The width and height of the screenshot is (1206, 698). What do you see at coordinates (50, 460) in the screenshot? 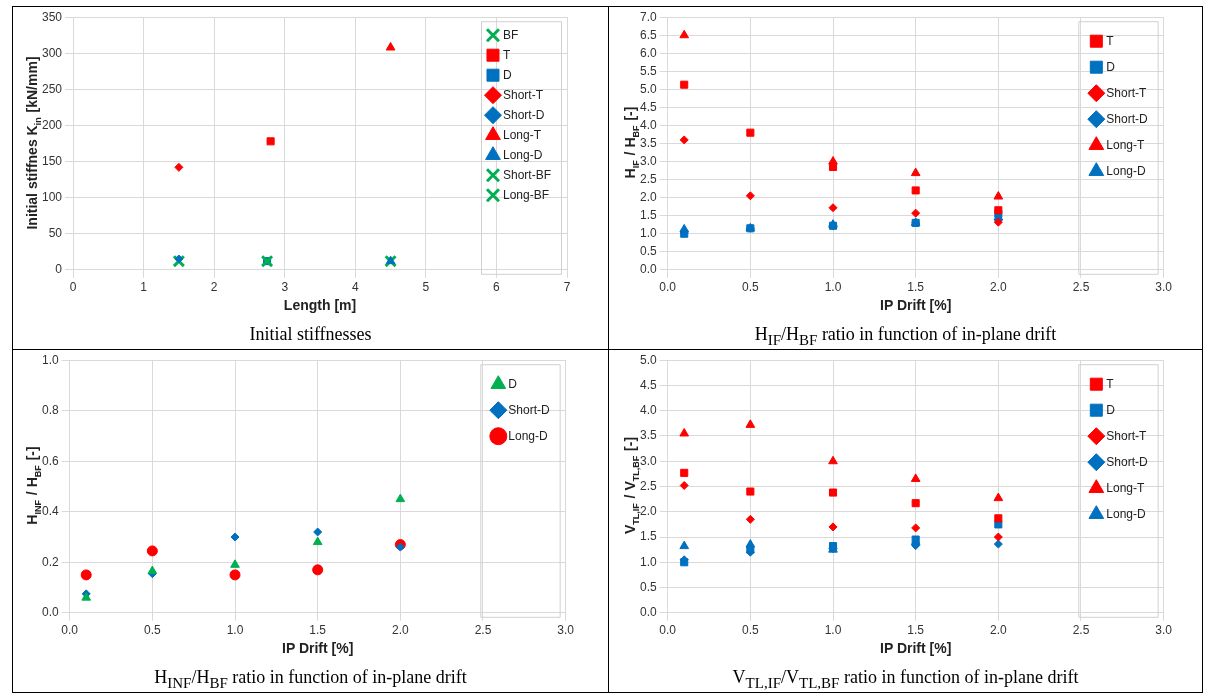
I see `y-tick-label: 0.6` at bounding box center [50, 460].